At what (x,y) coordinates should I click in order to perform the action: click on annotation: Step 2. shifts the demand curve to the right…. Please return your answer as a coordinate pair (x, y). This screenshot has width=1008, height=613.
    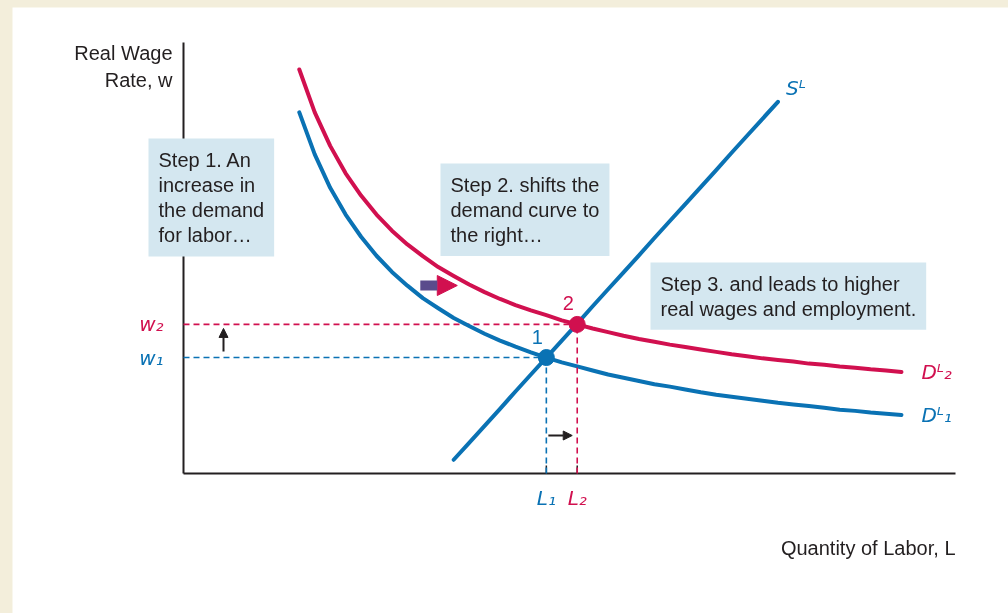
    Looking at the image, I should click on (525, 210).